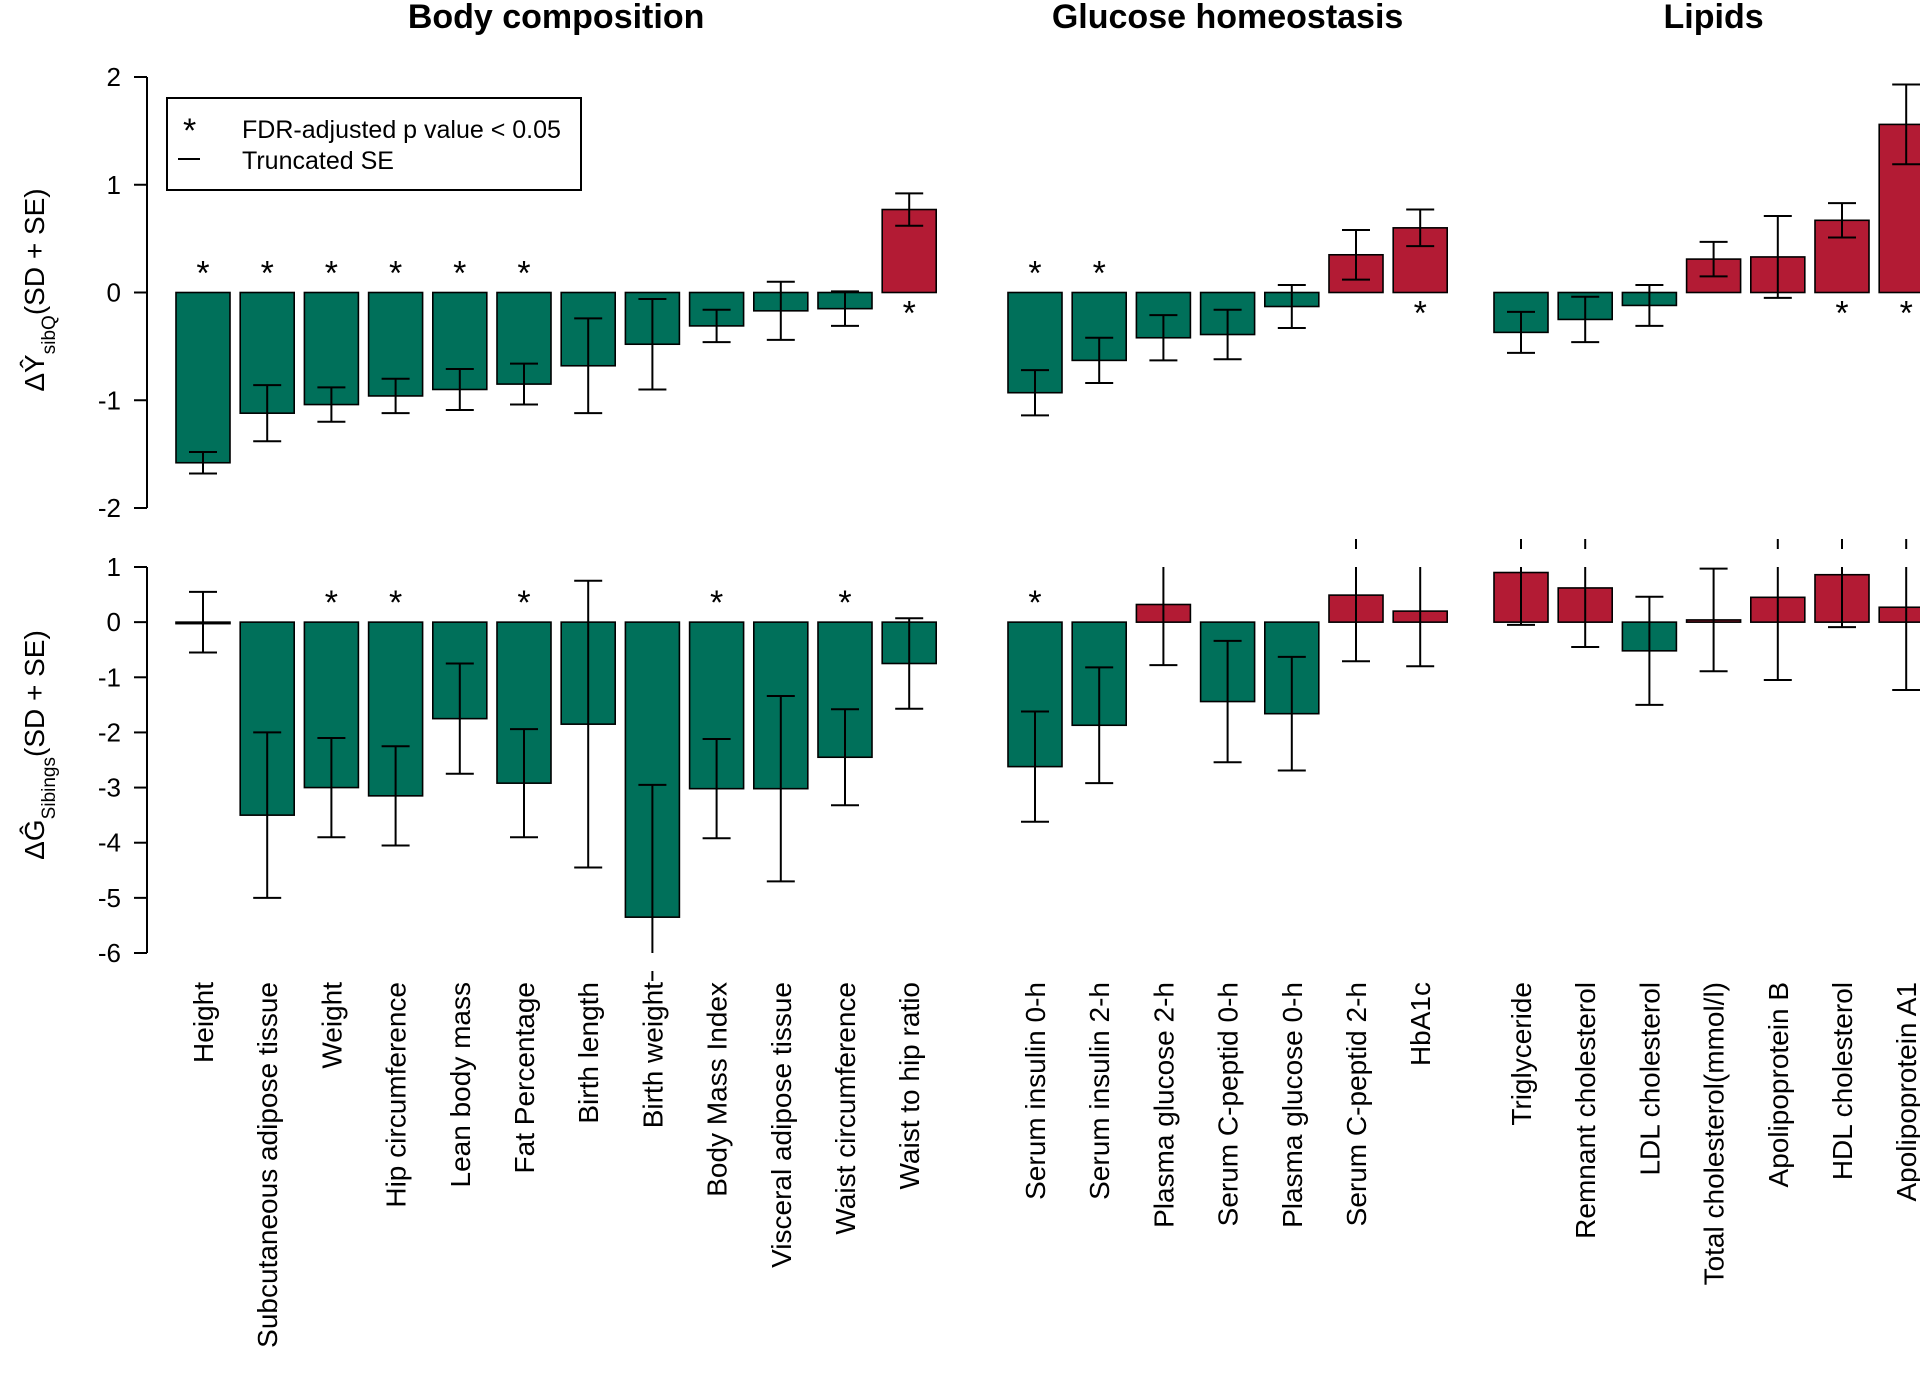 This screenshot has width=1920, height=1387. I want to click on top-significance-star-2: *, so click(331, 274).